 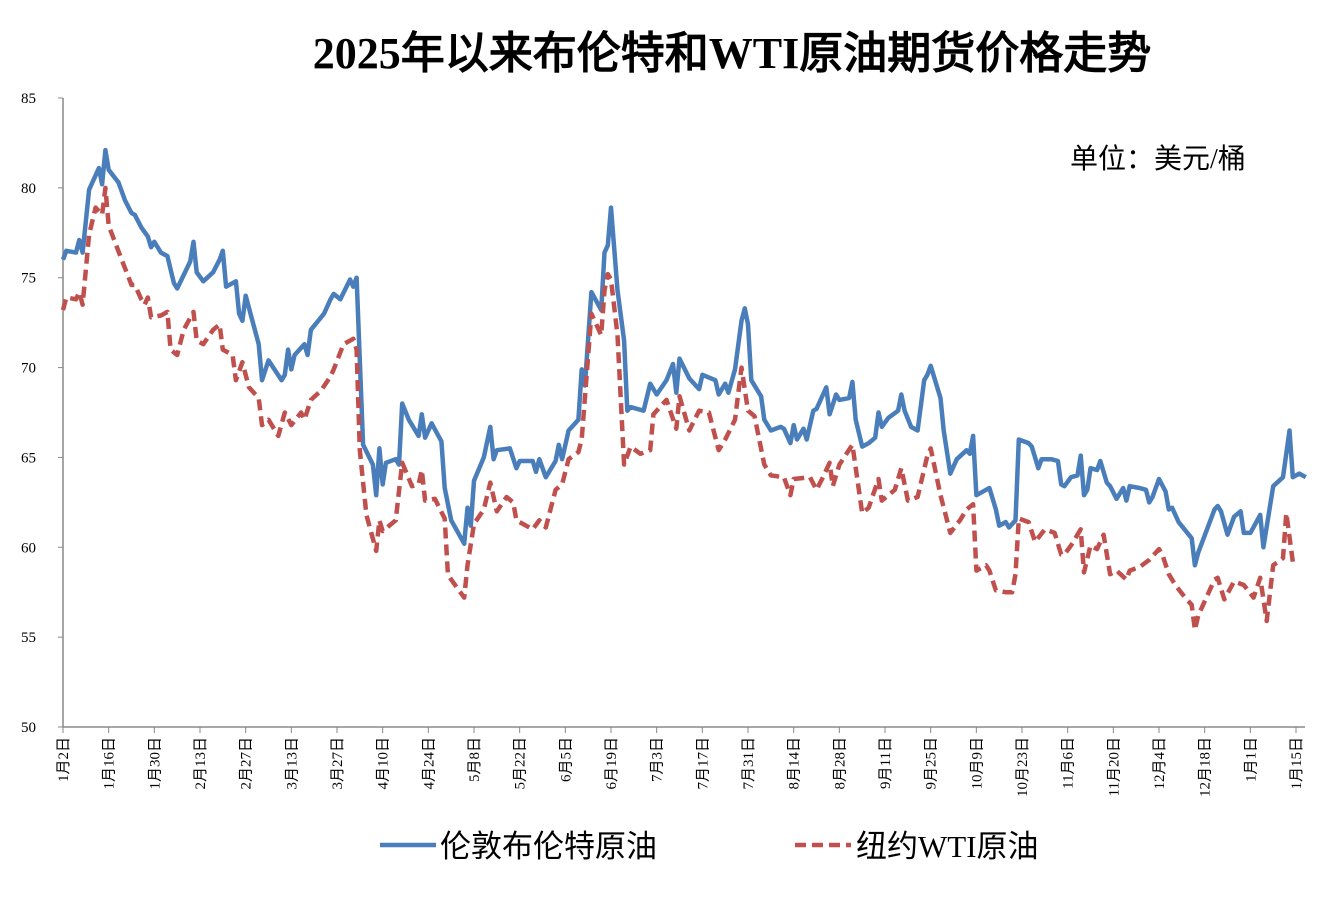 I want to click on x-tick-label: 11月6日, so click(x=1069, y=763).